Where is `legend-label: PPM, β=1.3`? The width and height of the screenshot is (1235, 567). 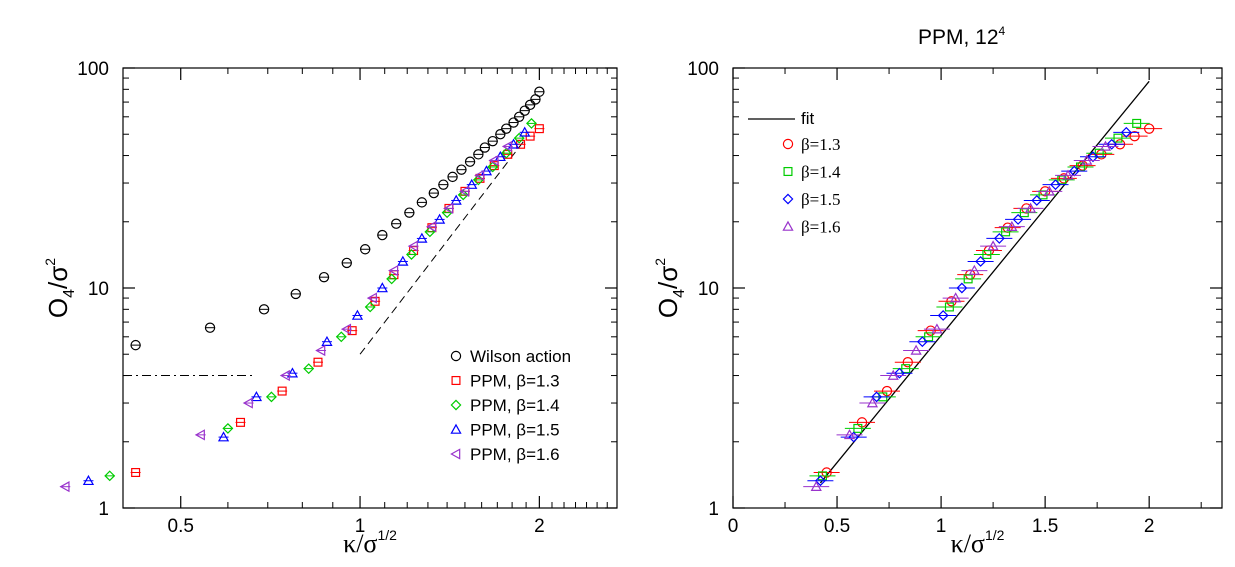 legend-label: PPM, β=1.3 is located at coordinates (515, 381).